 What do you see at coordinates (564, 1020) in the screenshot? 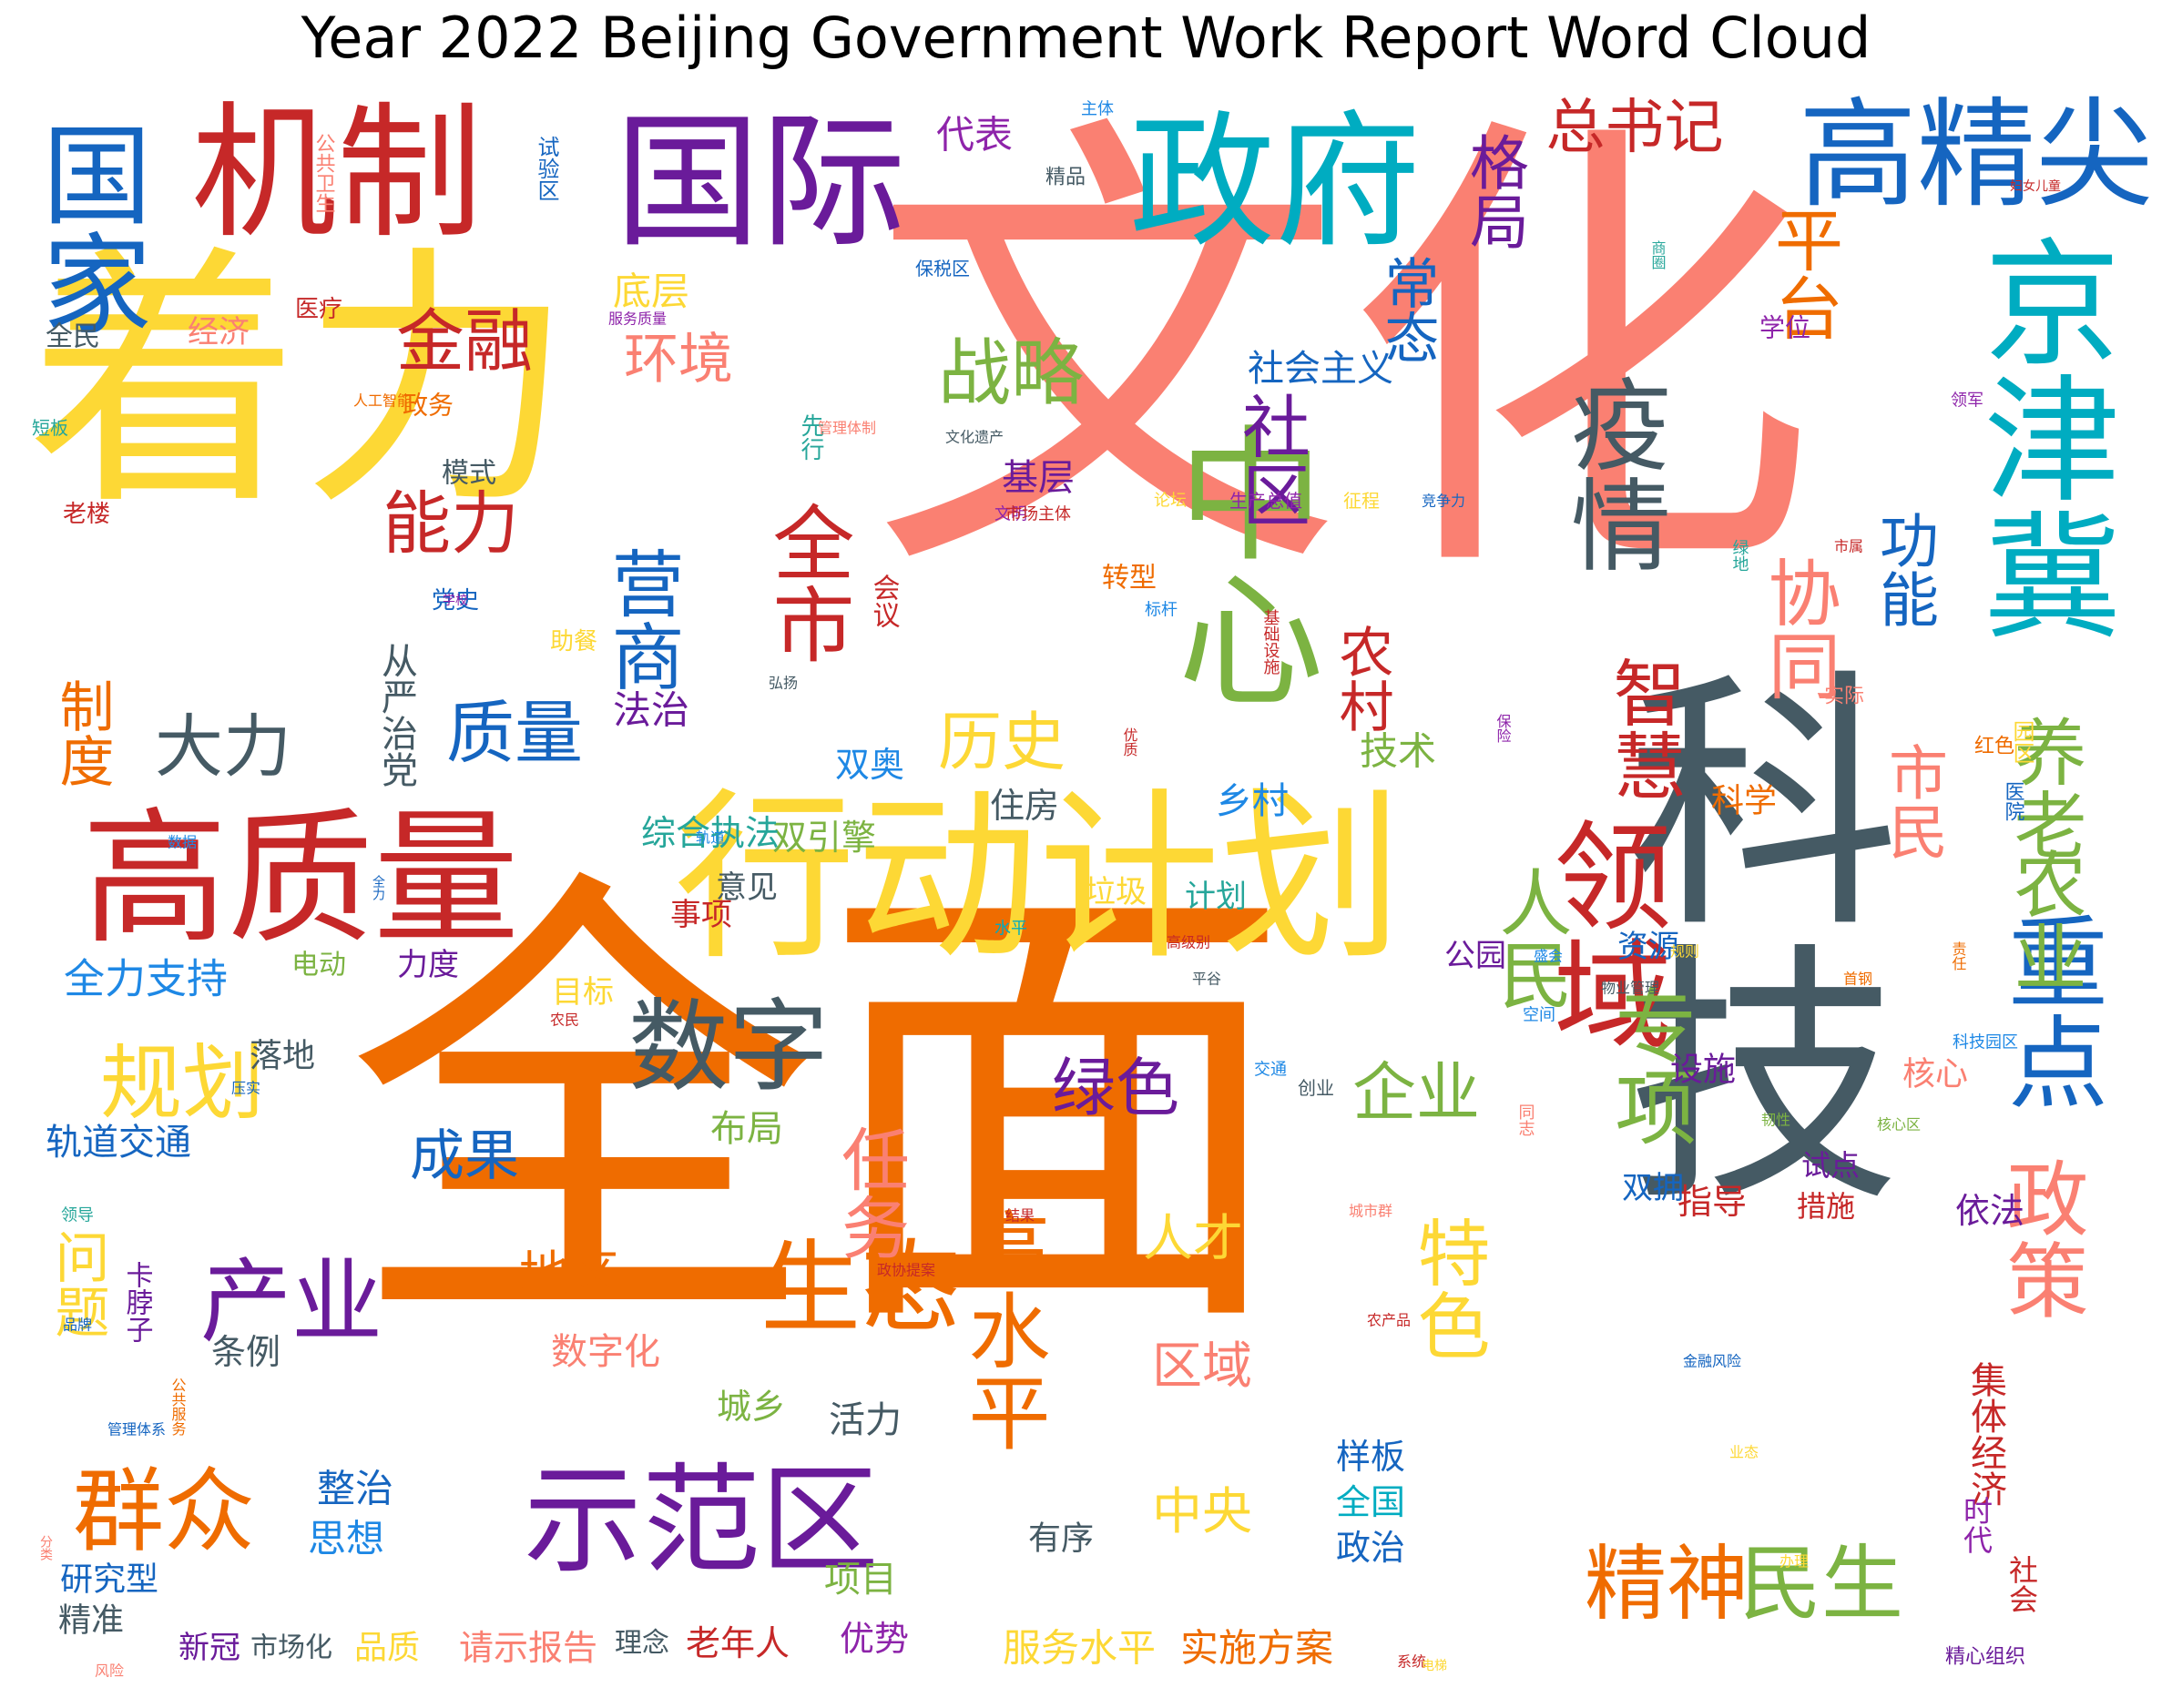
I see `word-item: 农民` at bounding box center [564, 1020].